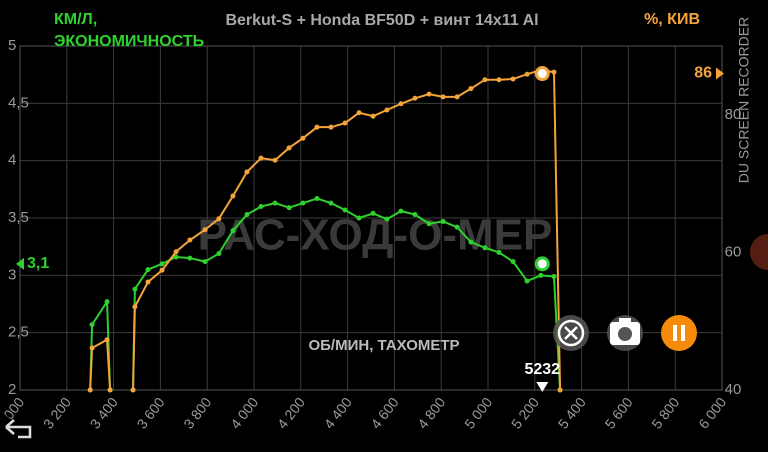 The image size is (768, 452). What do you see at coordinates (542, 387) in the screenshot?
I see `cursor-arrow` at bounding box center [542, 387].